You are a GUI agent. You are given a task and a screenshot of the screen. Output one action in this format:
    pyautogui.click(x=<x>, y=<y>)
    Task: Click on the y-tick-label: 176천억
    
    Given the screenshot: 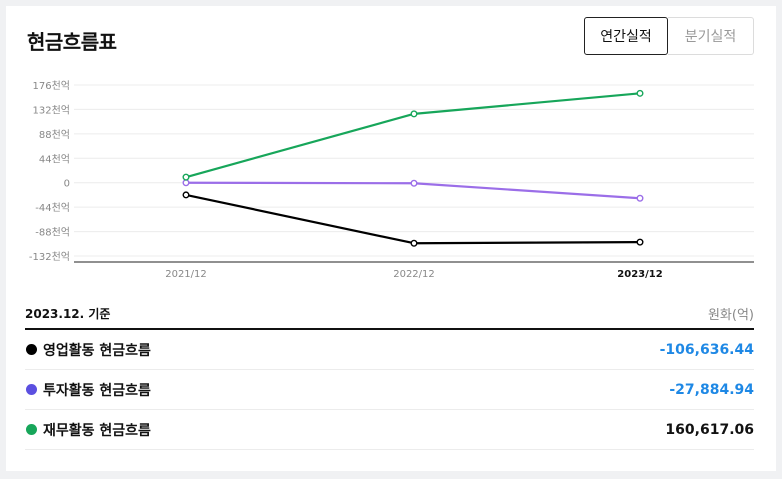 What is the action you would take?
    pyautogui.click(x=52, y=86)
    